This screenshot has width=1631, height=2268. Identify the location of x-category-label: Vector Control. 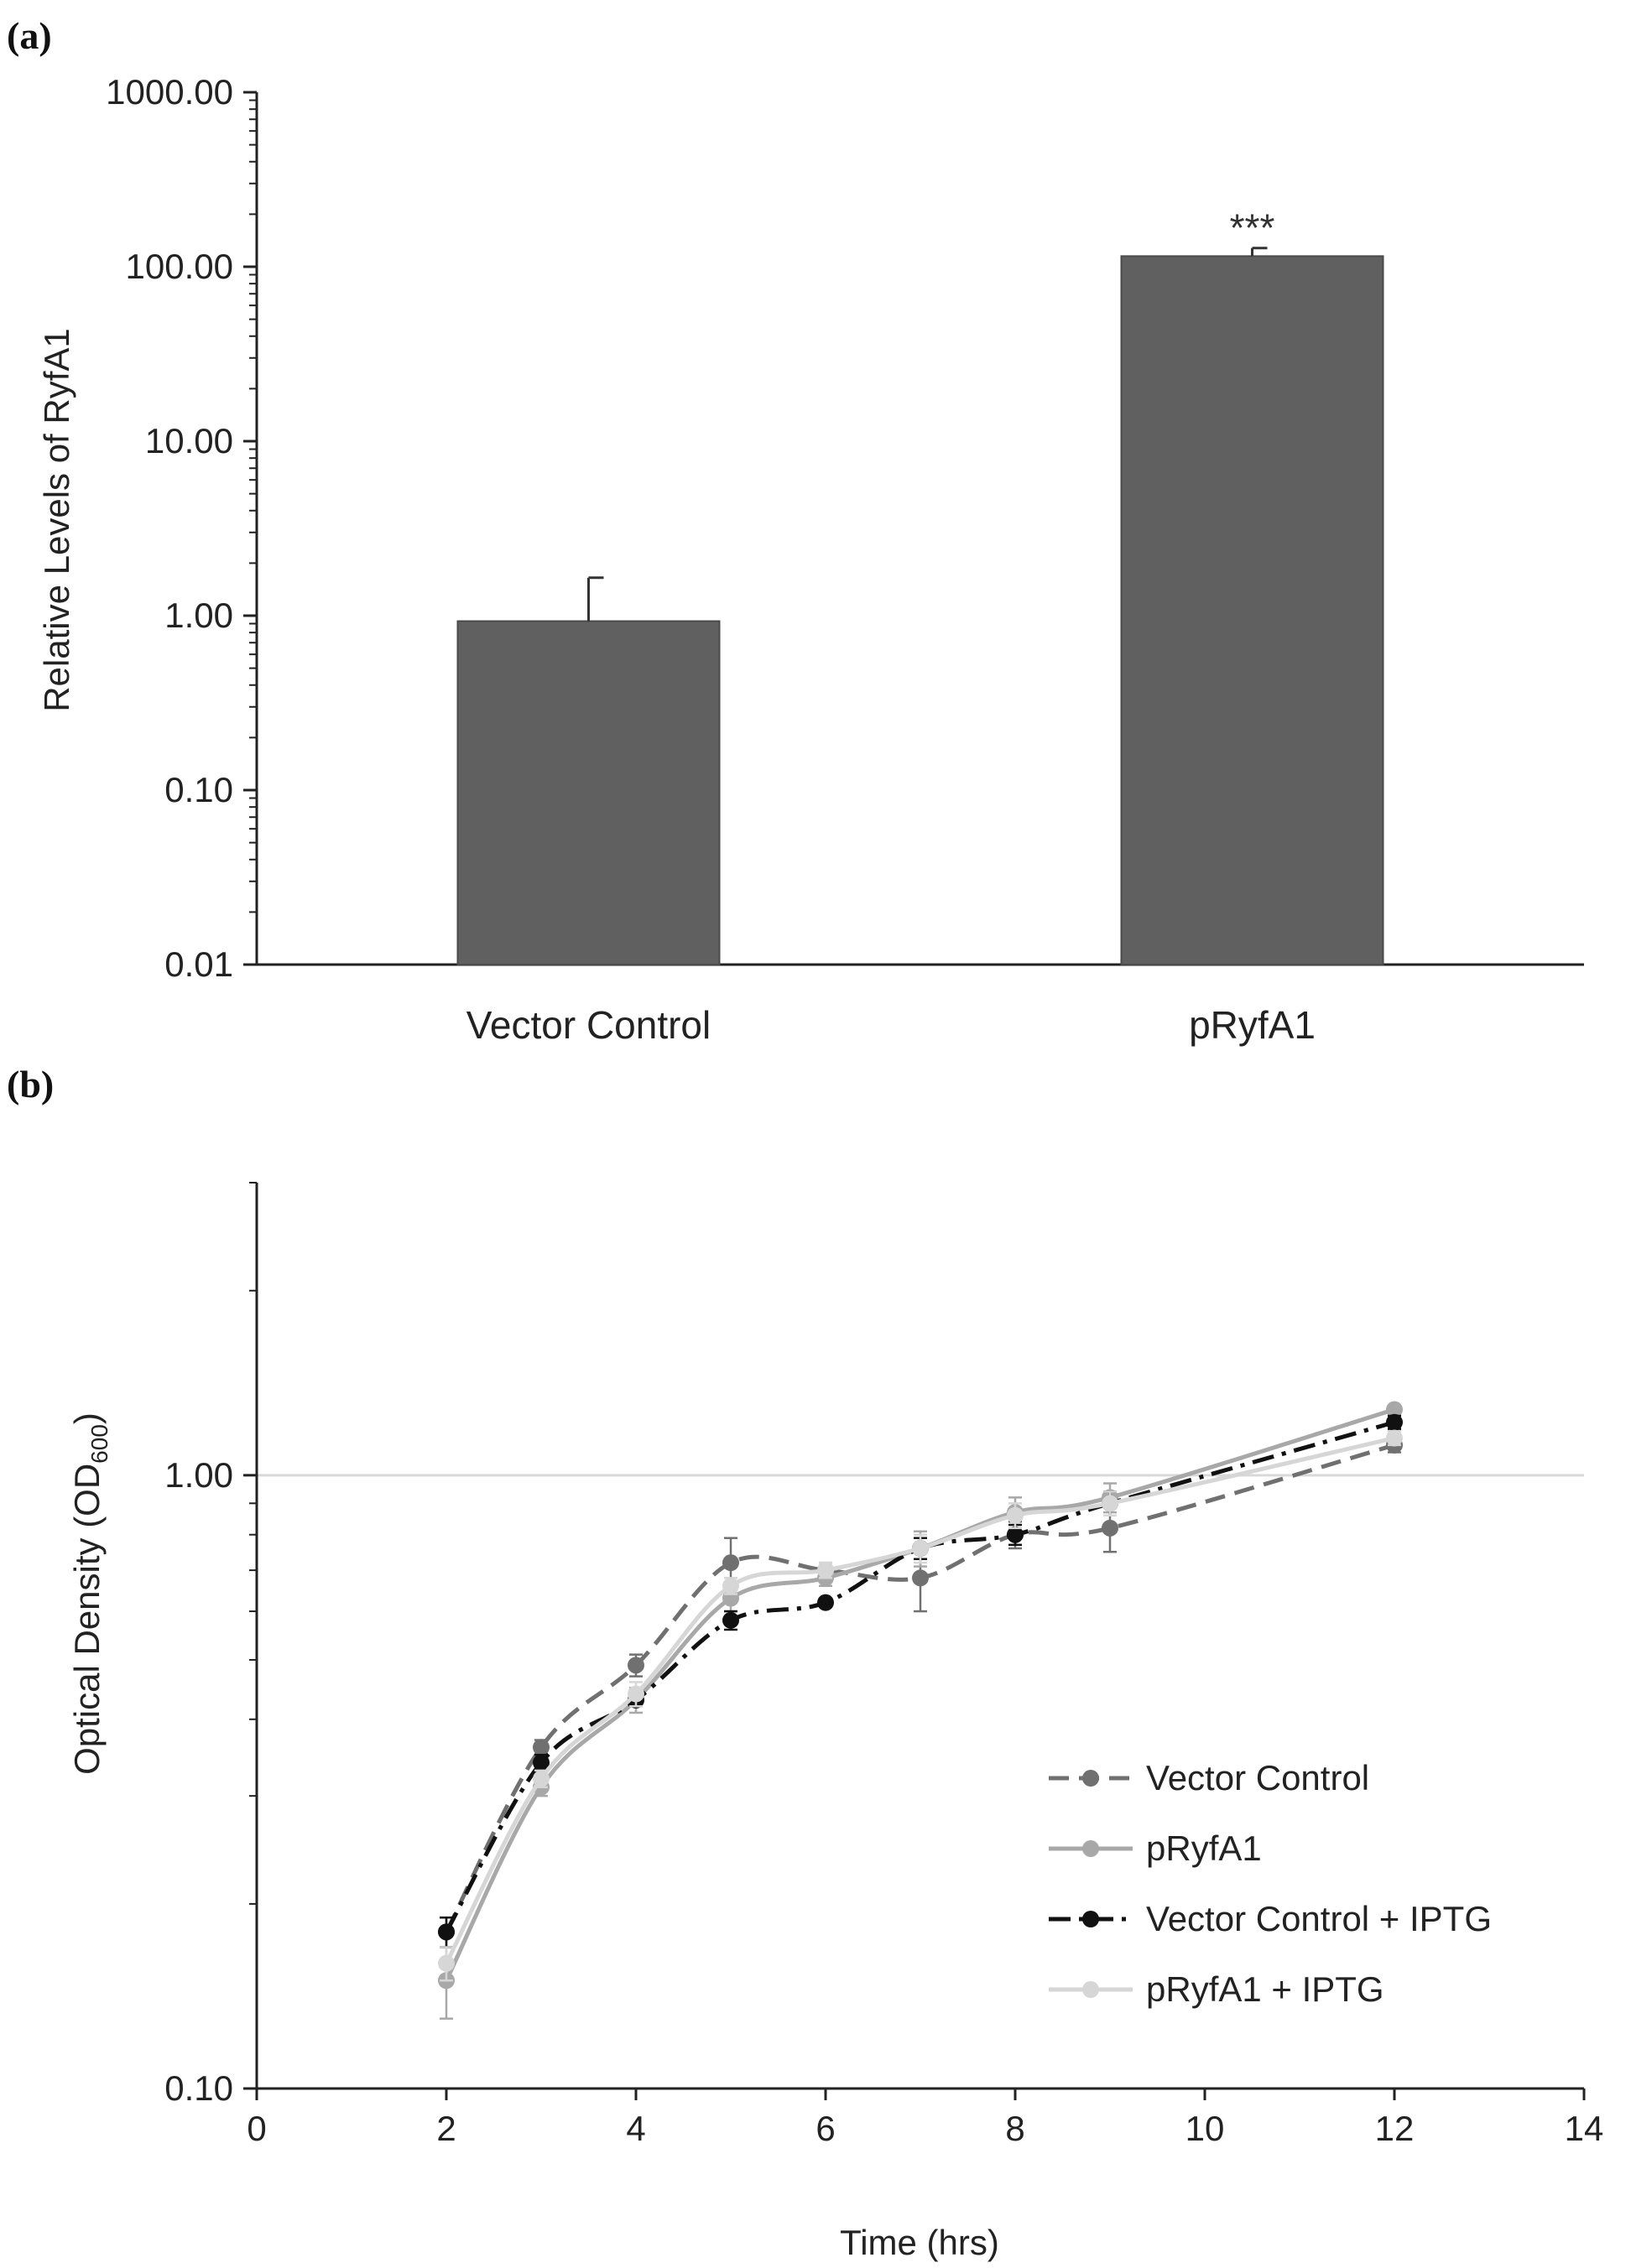
(588, 1025).